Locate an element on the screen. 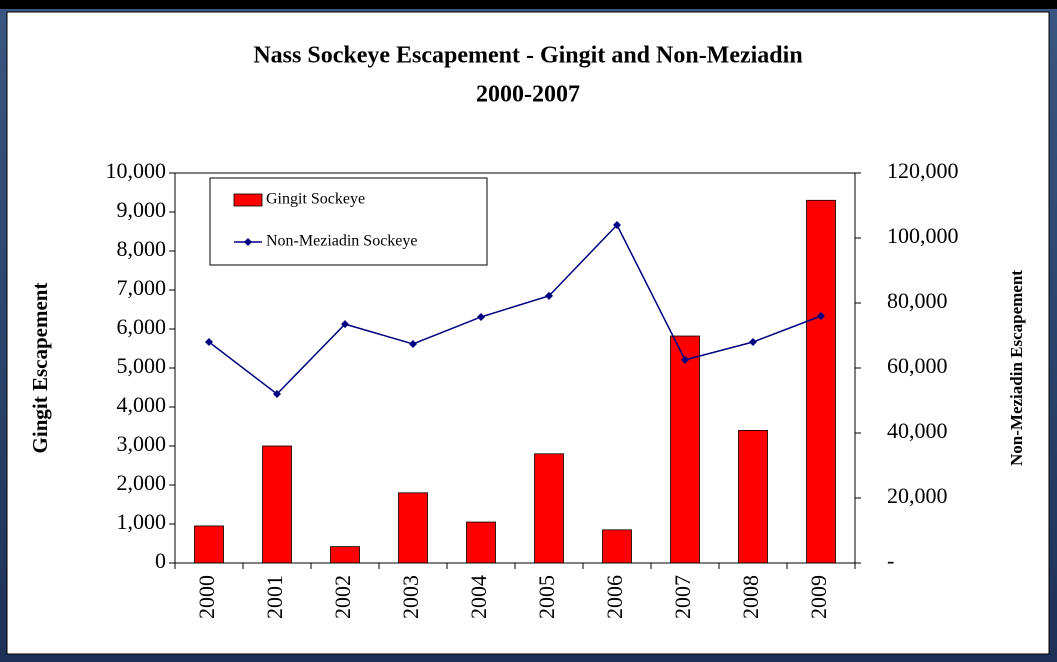  legend-swatch is located at coordinates (248, 200).